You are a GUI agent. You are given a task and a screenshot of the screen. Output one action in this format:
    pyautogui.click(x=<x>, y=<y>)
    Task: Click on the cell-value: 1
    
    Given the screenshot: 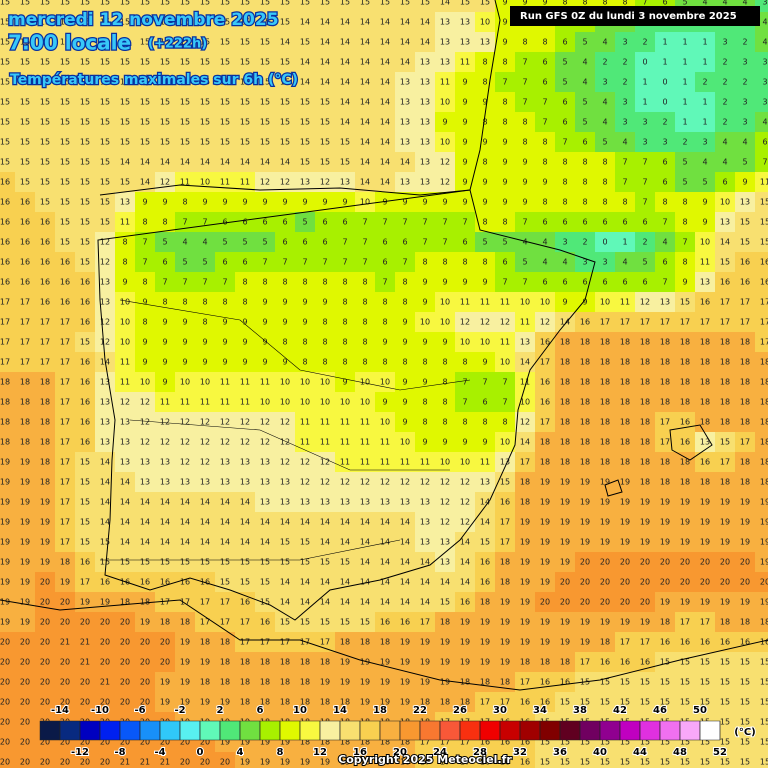 What is the action you would take?
    pyautogui.click(x=664, y=62)
    